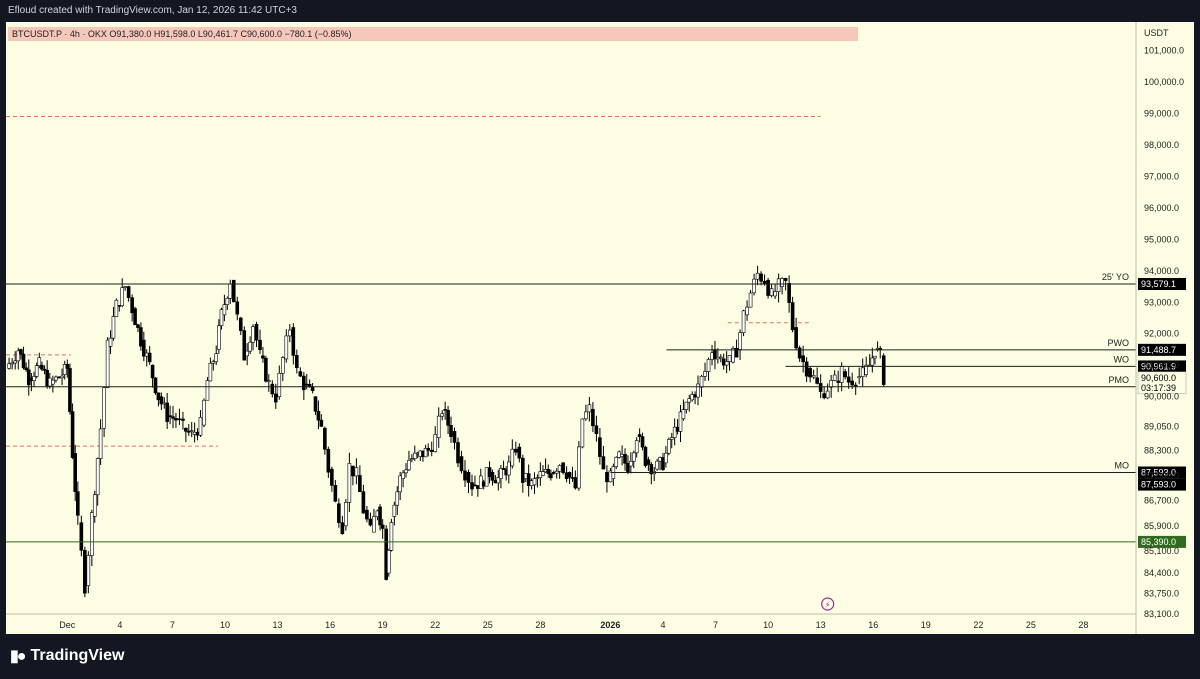  What do you see at coordinates (67, 656) in the screenshot?
I see `tradingview-logo: ▮● TradingView` at bounding box center [67, 656].